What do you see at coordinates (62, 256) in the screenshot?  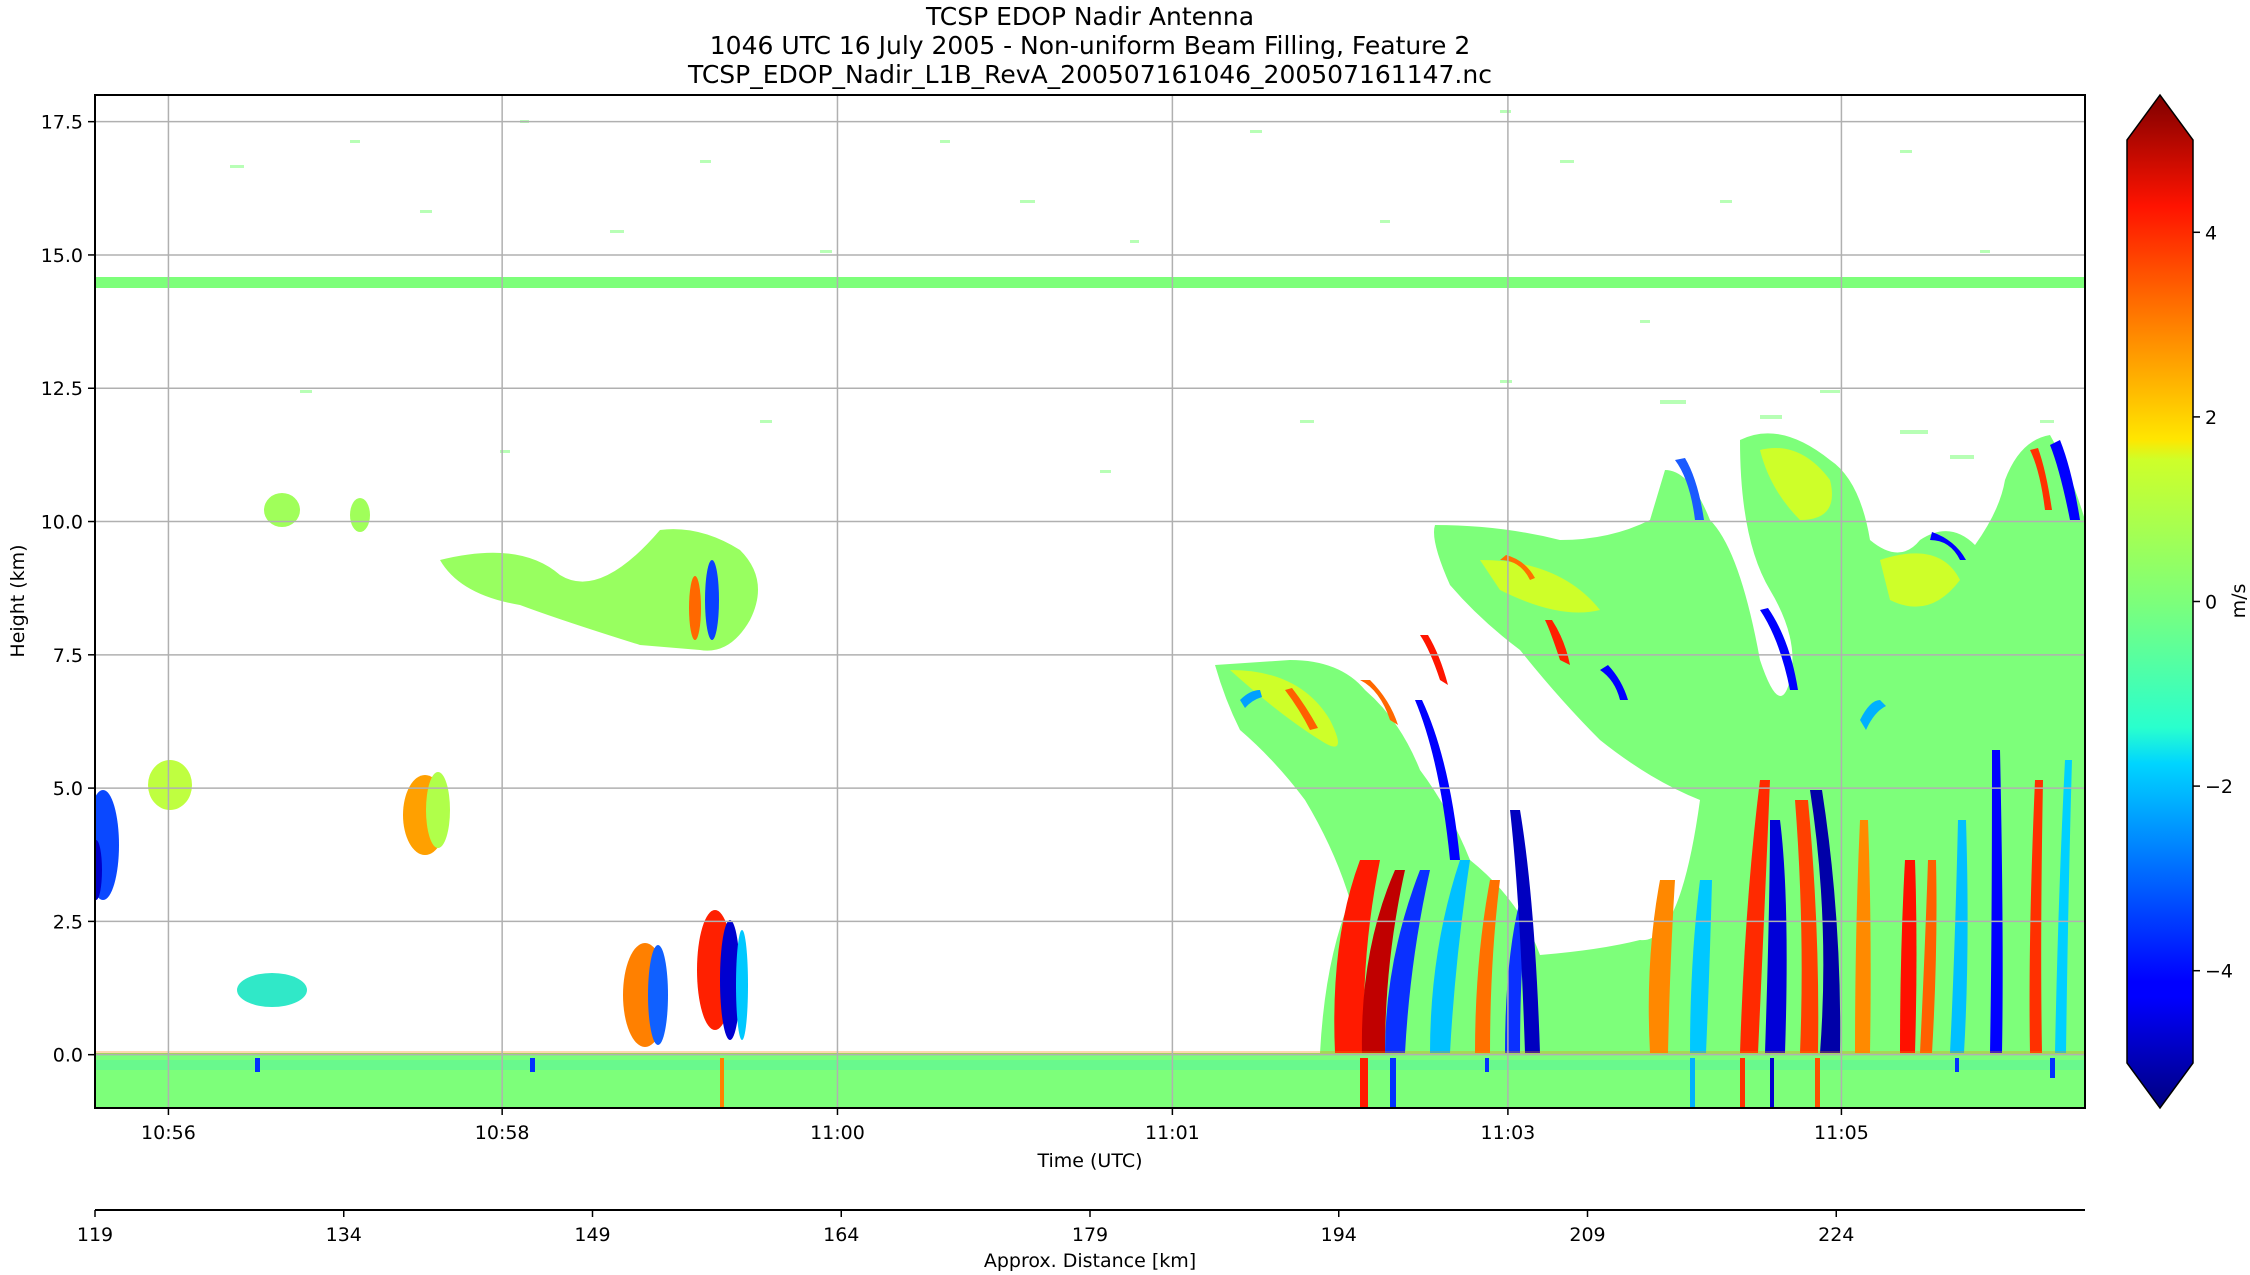 I see `y-tick-label: 15.0` at bounding box center [62, 256].